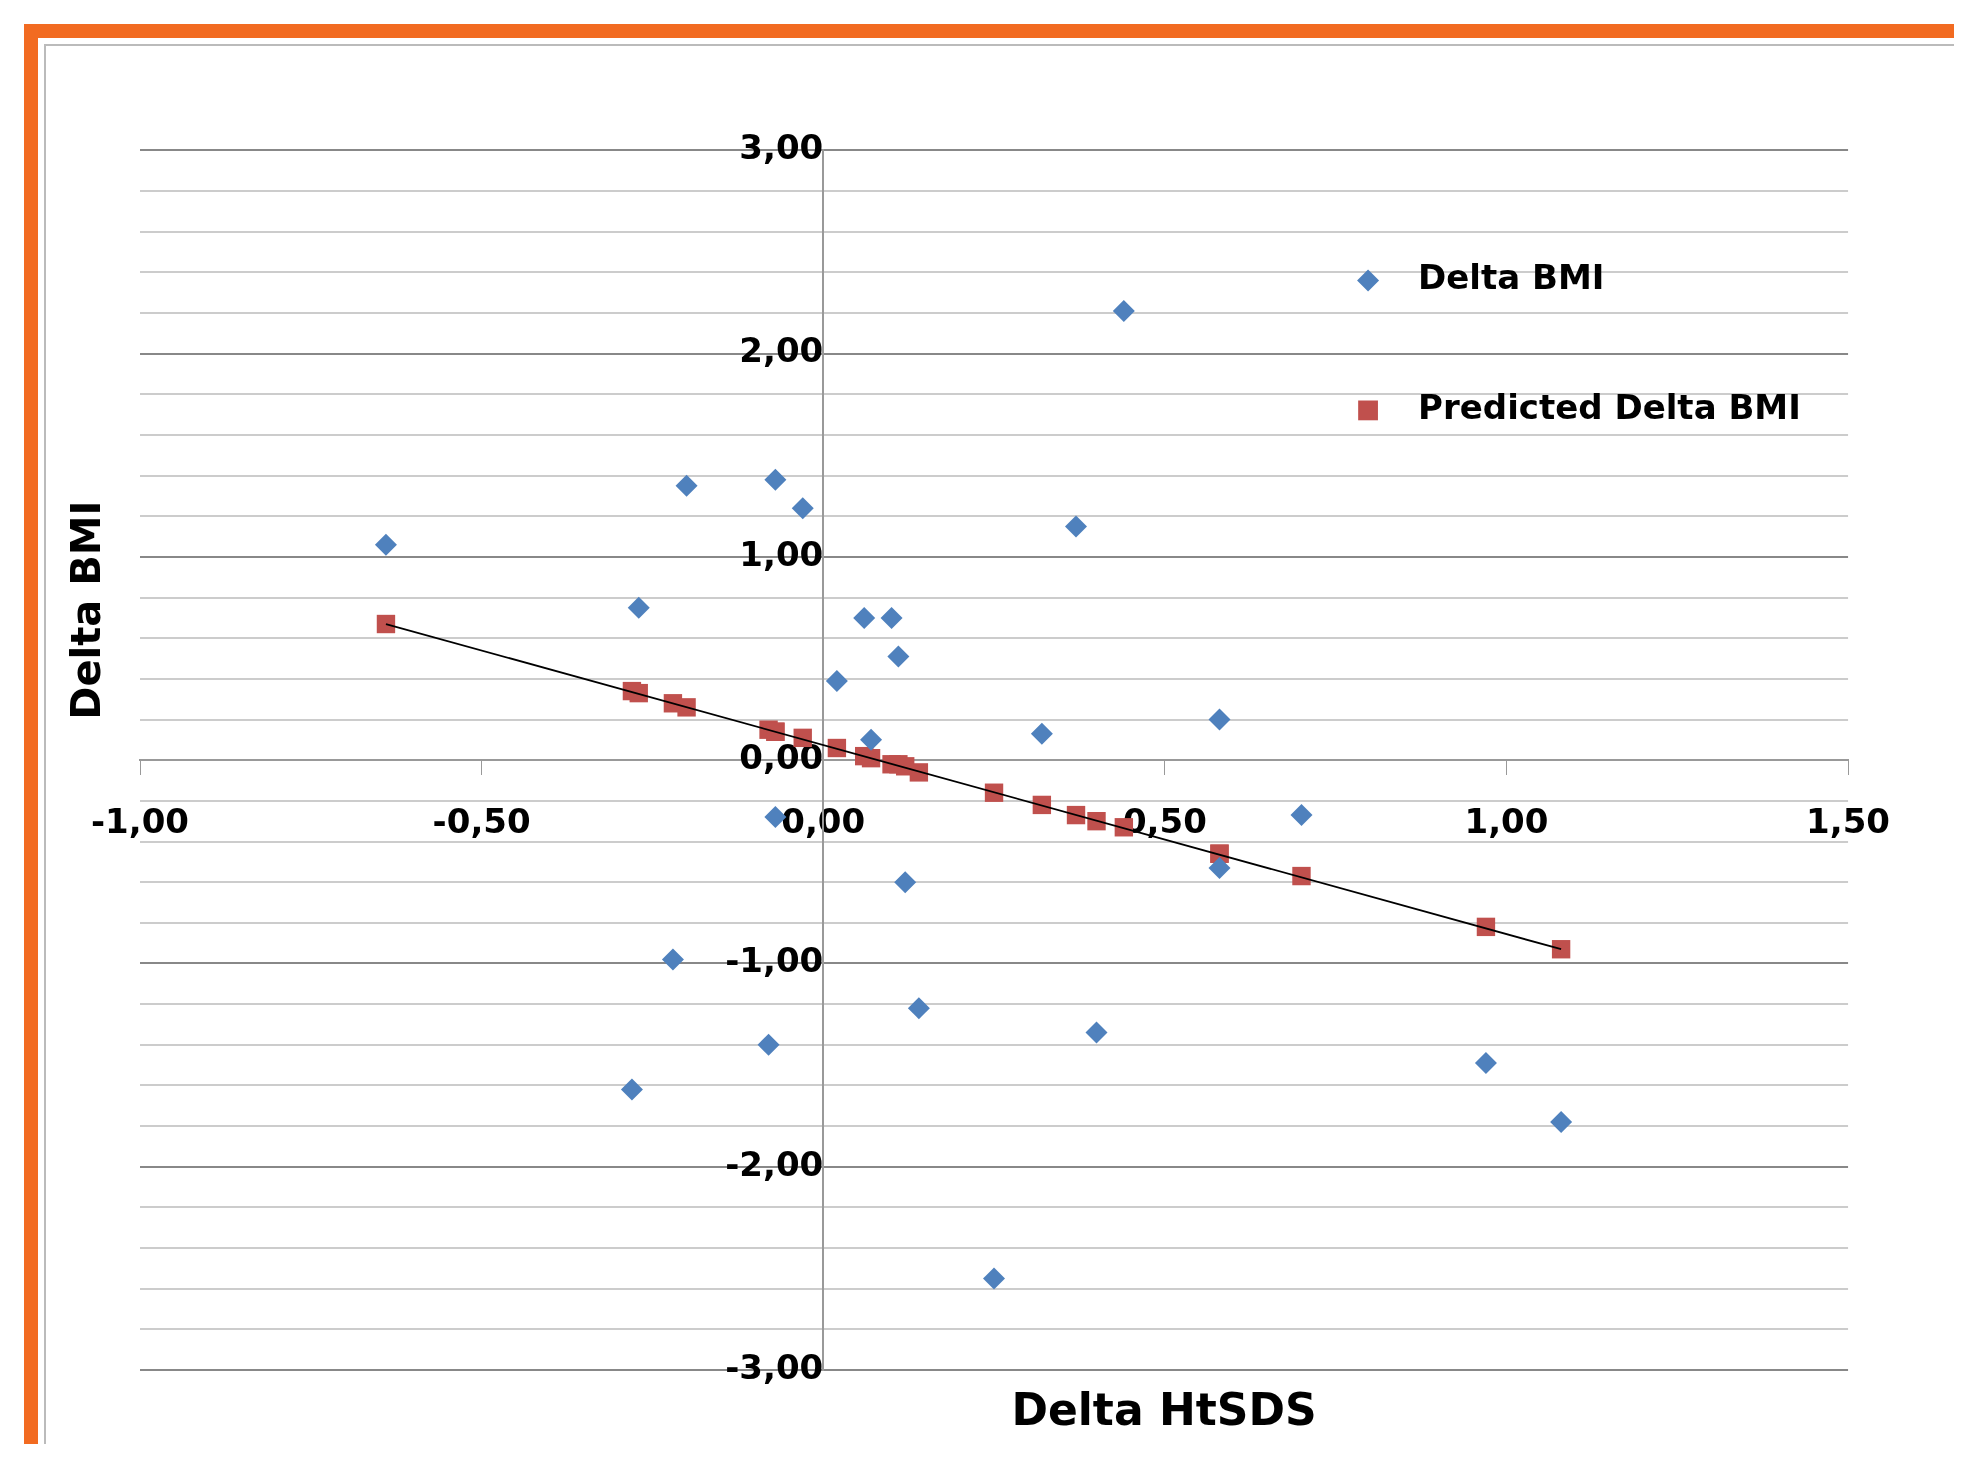 The height and width of the screenshot is (1466, 1968). Describe the element at coordinates (1609, 407) in the screenshot. I see `legend-label: Predicted Delta BMI` at that location.